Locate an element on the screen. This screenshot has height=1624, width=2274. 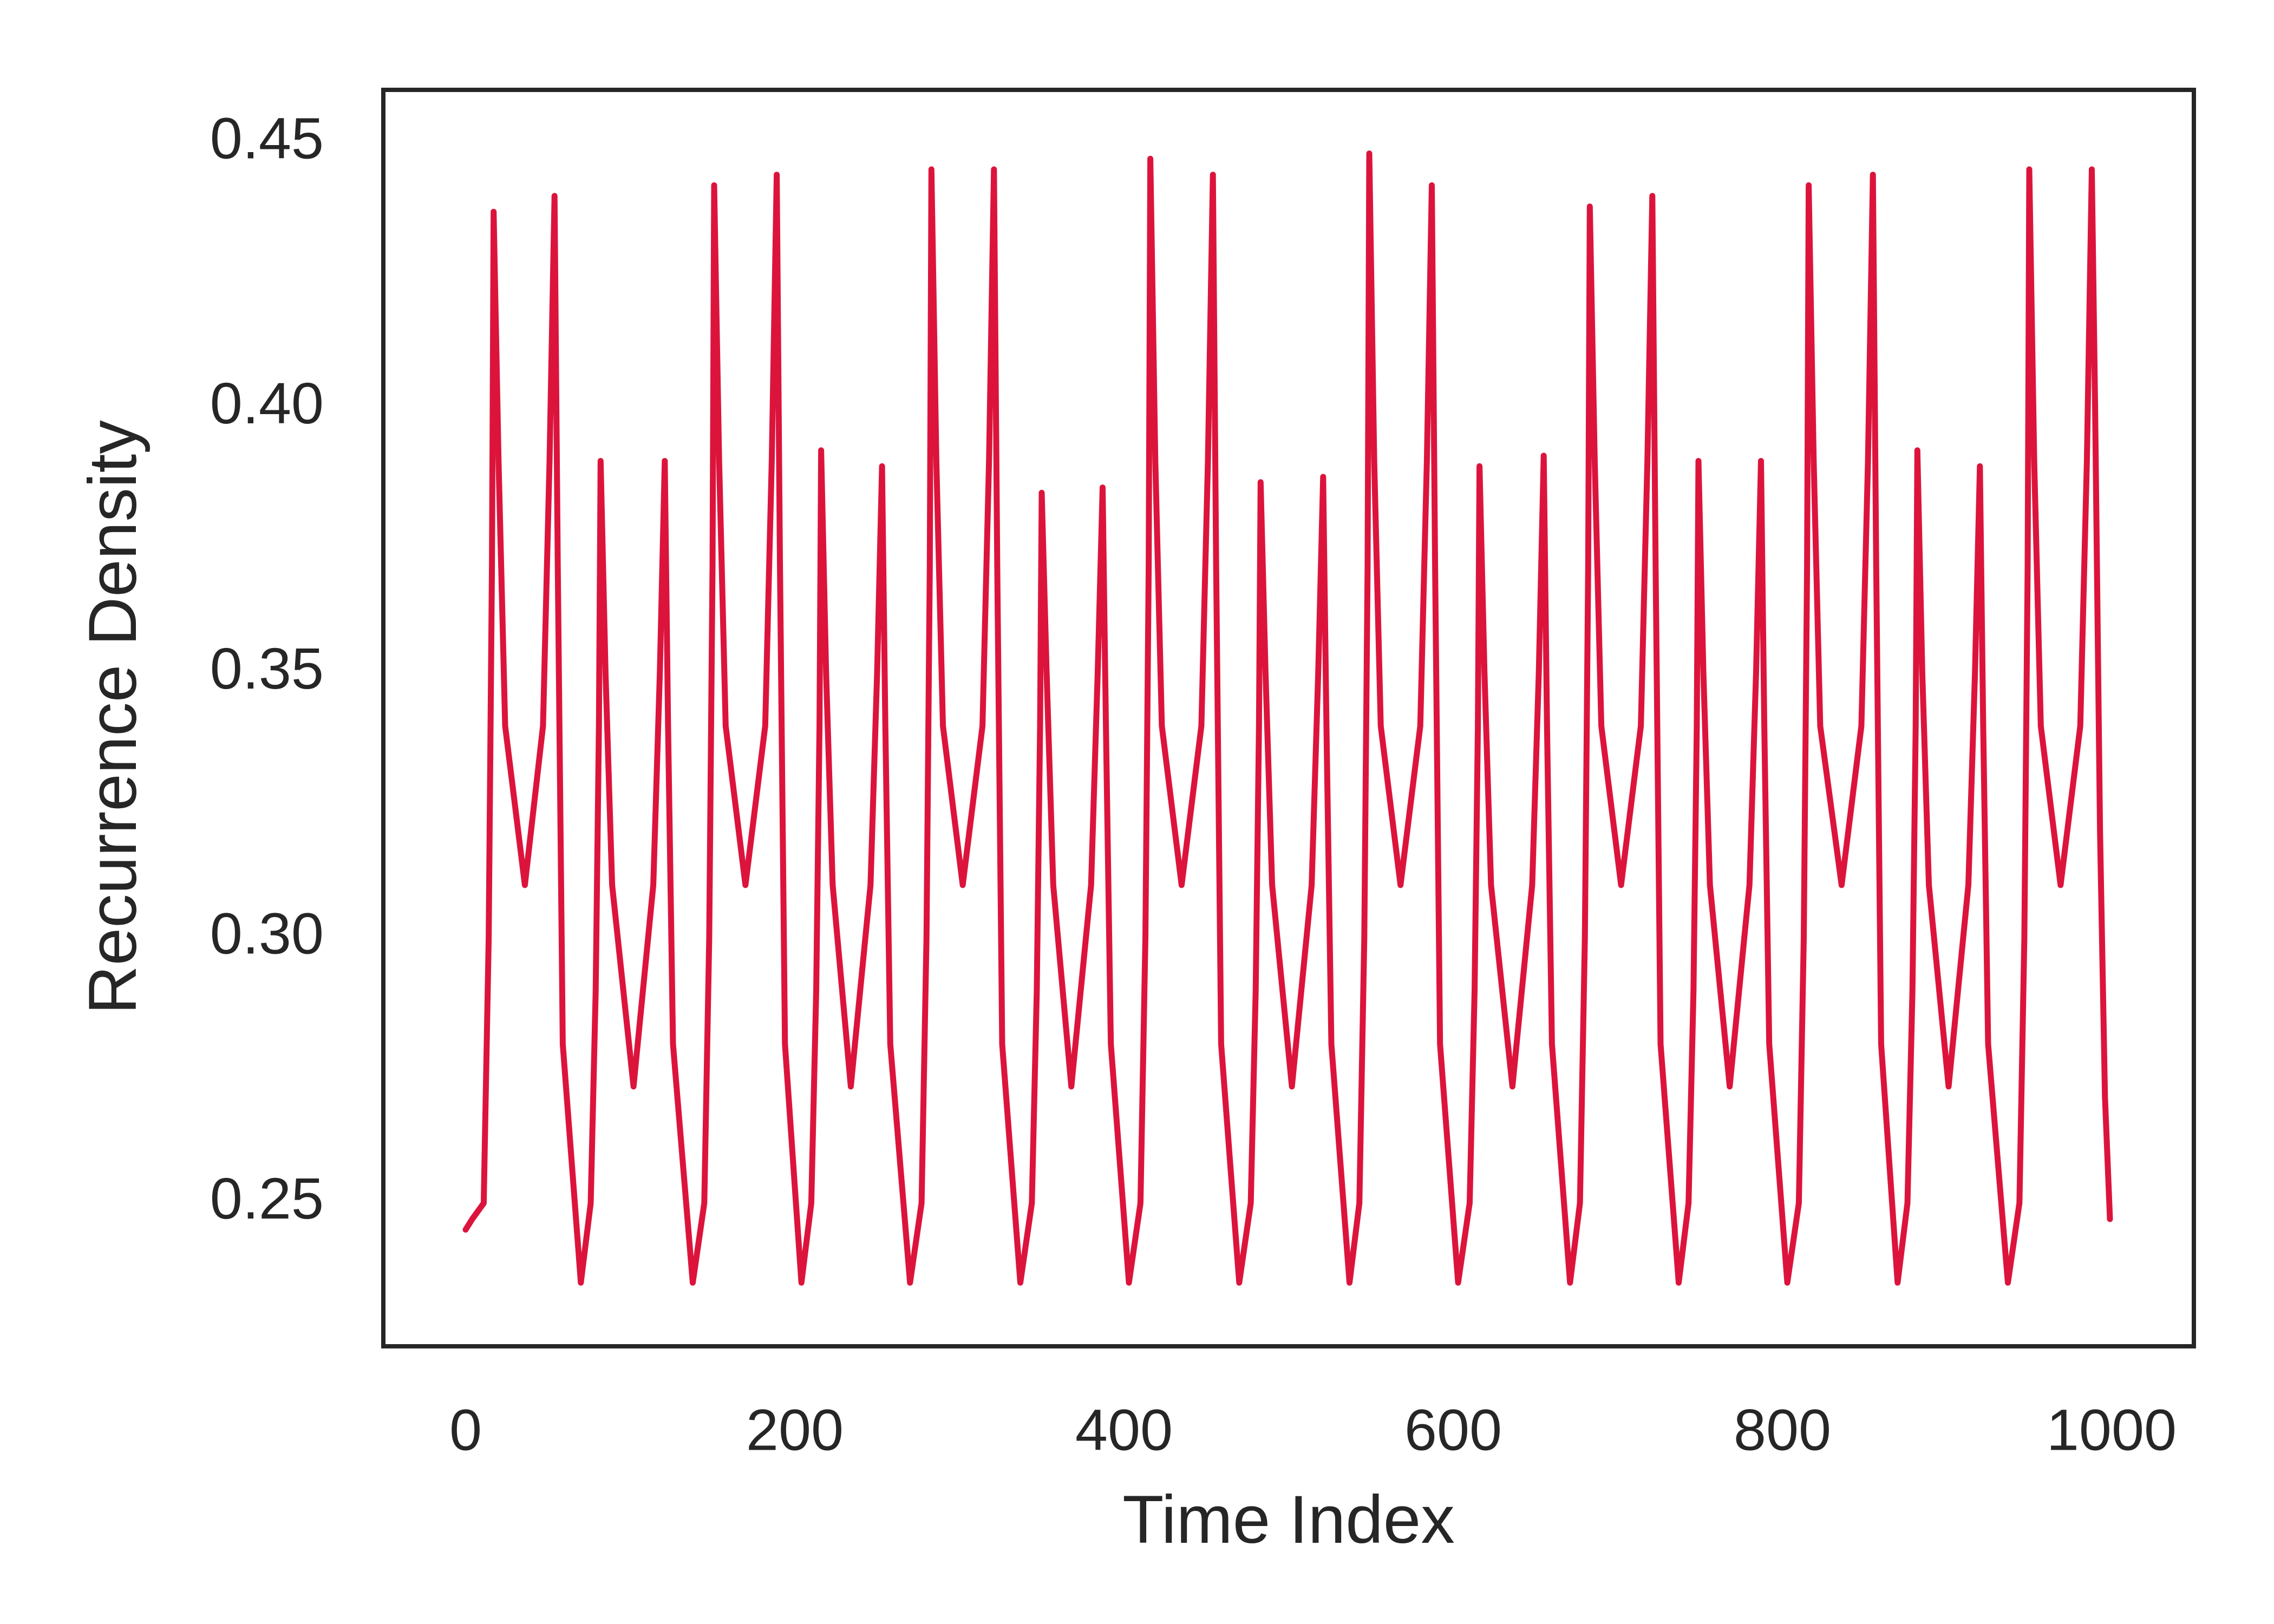
y-tick-label: 0.45 is located at coordinates (267, 138).